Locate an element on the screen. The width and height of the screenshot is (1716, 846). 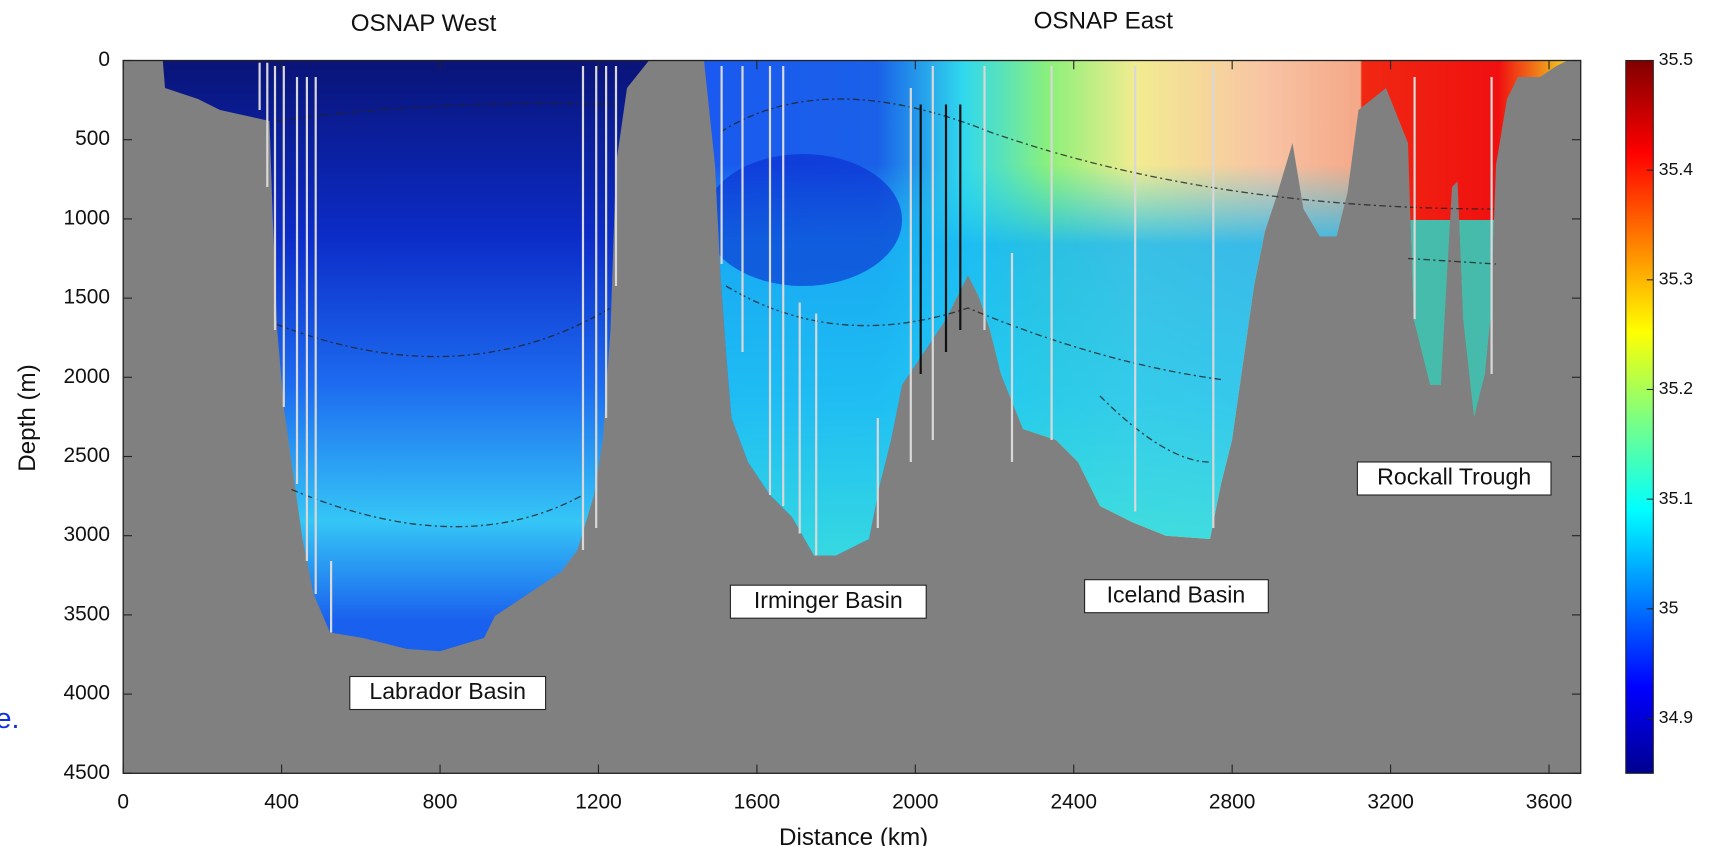
x-tick-label: 1200 is located at coordinates (598, 802).